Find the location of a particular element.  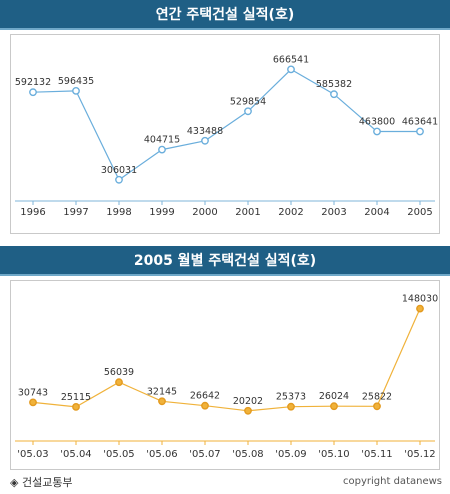

data-label: 32145 is located at coordinates (162, 391).